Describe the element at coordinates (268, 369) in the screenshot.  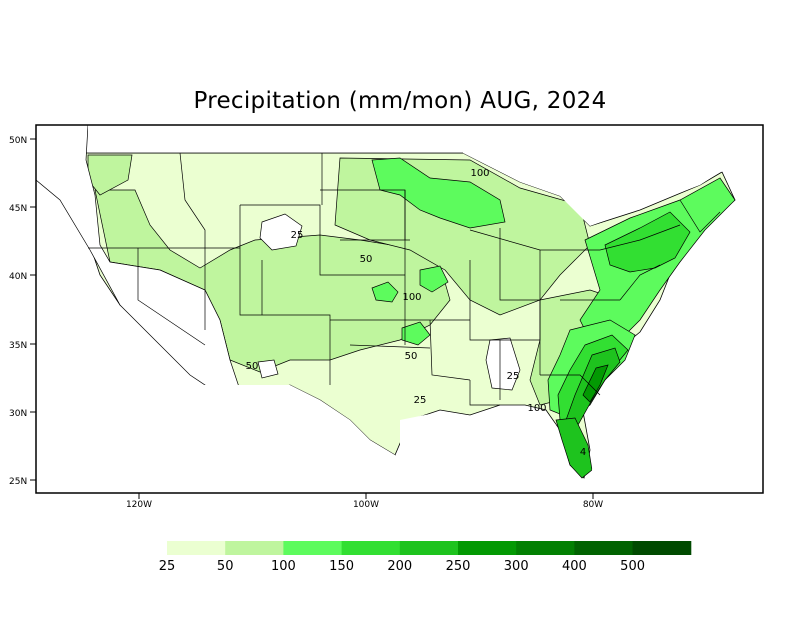
I see `region-dry-az` at that location.